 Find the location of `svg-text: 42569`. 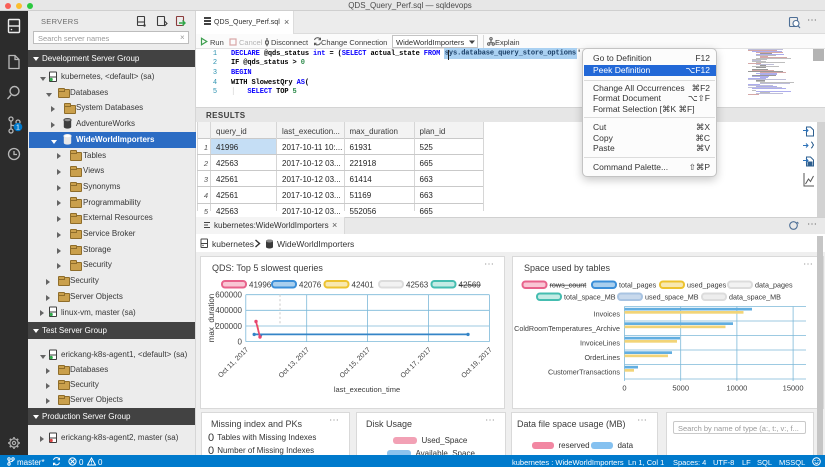

svg-text: 42569 is located at coordinates (470, 285).